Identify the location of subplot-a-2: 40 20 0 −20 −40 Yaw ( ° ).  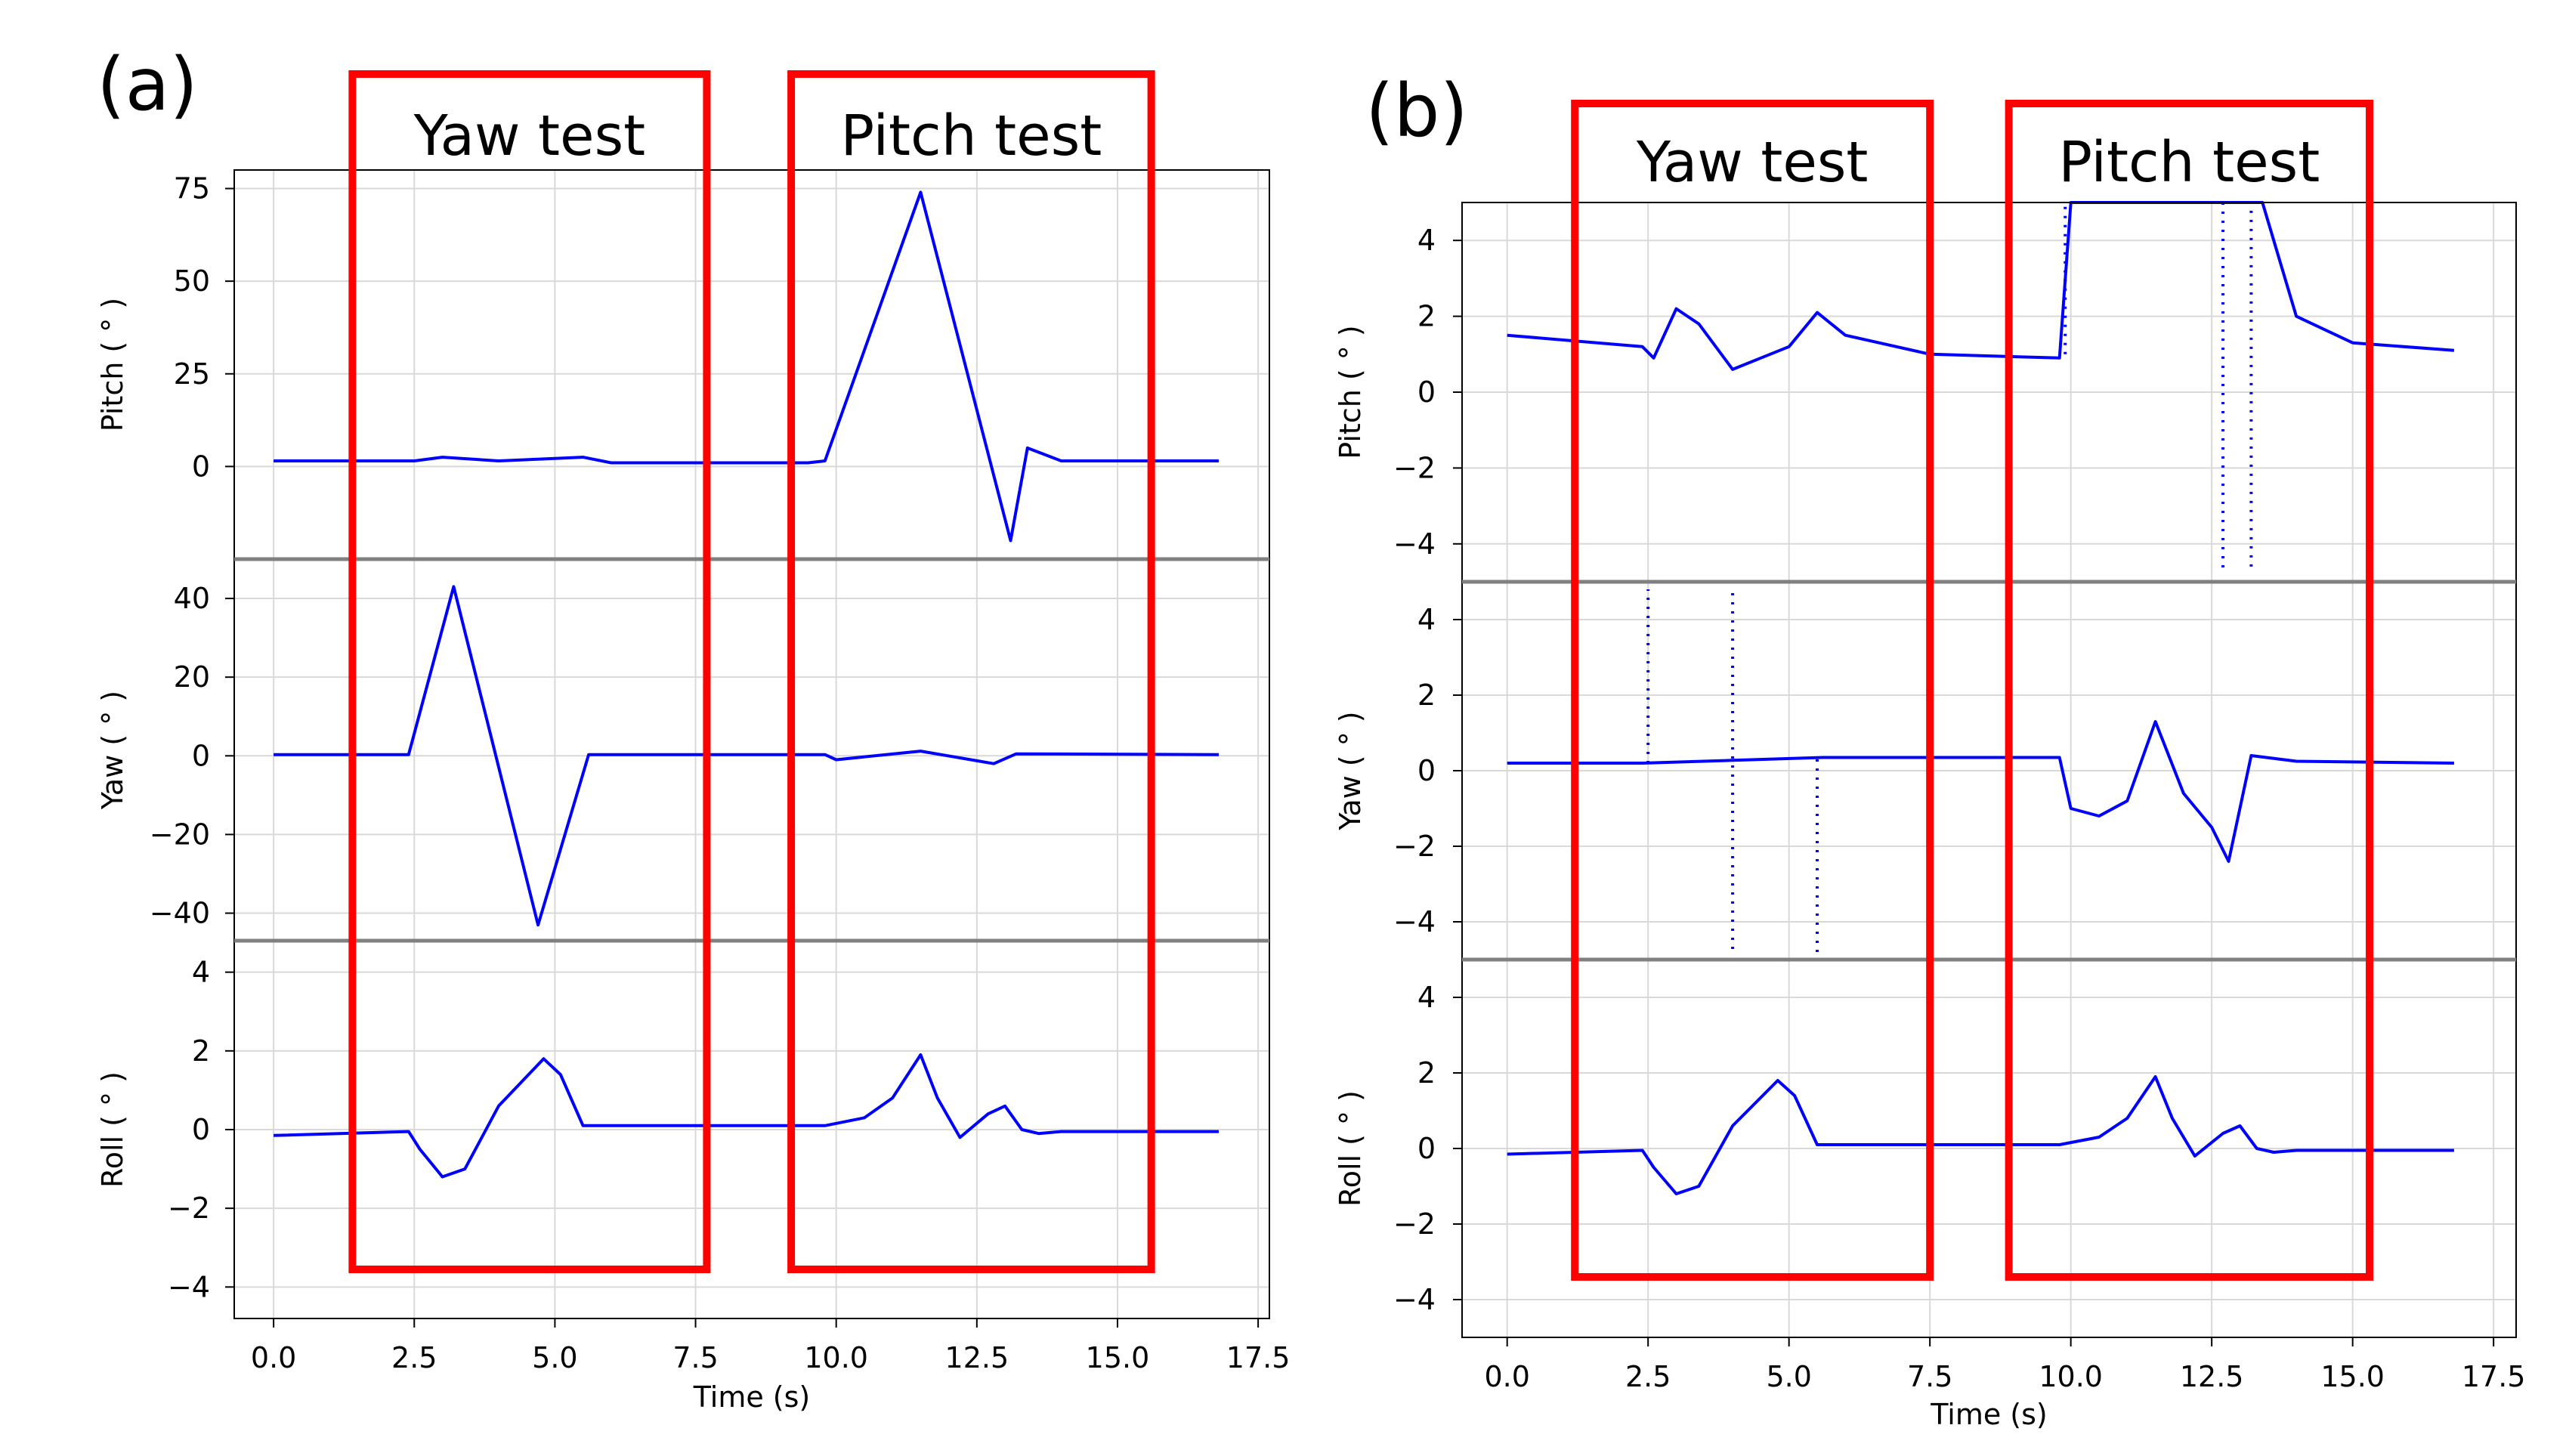
(683, 749).